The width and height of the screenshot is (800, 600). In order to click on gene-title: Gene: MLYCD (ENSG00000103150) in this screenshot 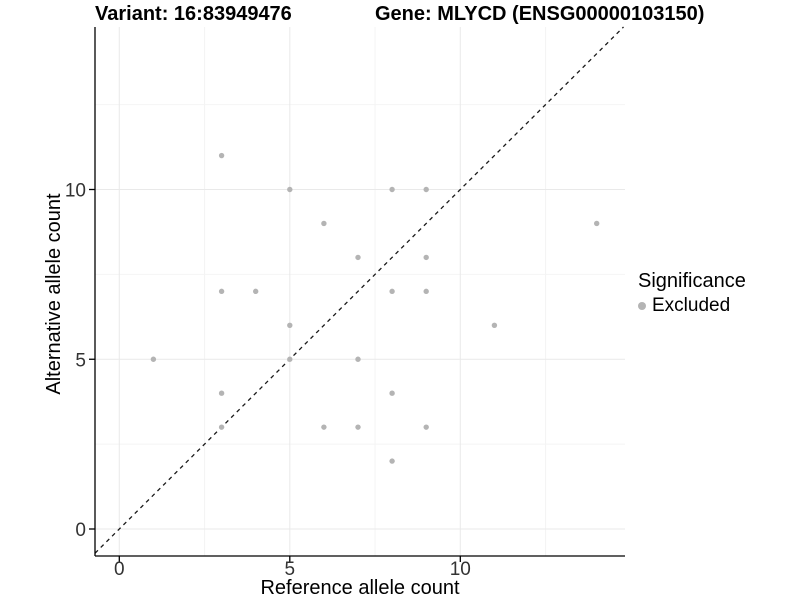, I will do `click(540, 14)`.